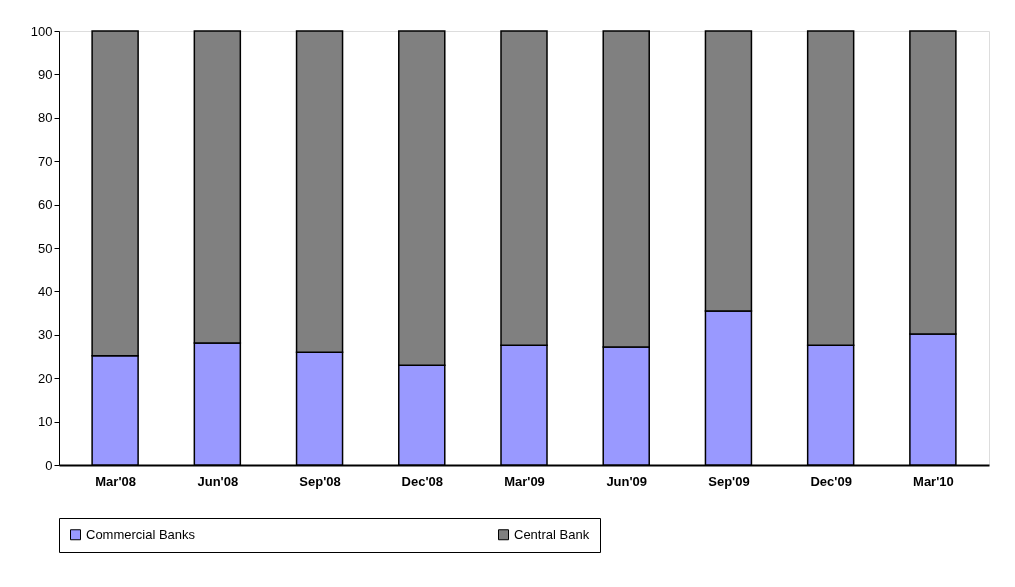 This screenshot has height=587, width=1015. What do you see at coordinates (49, 465) in the screenshot?
I see `y-tick-label: 0` at bounding box center [49, 465].